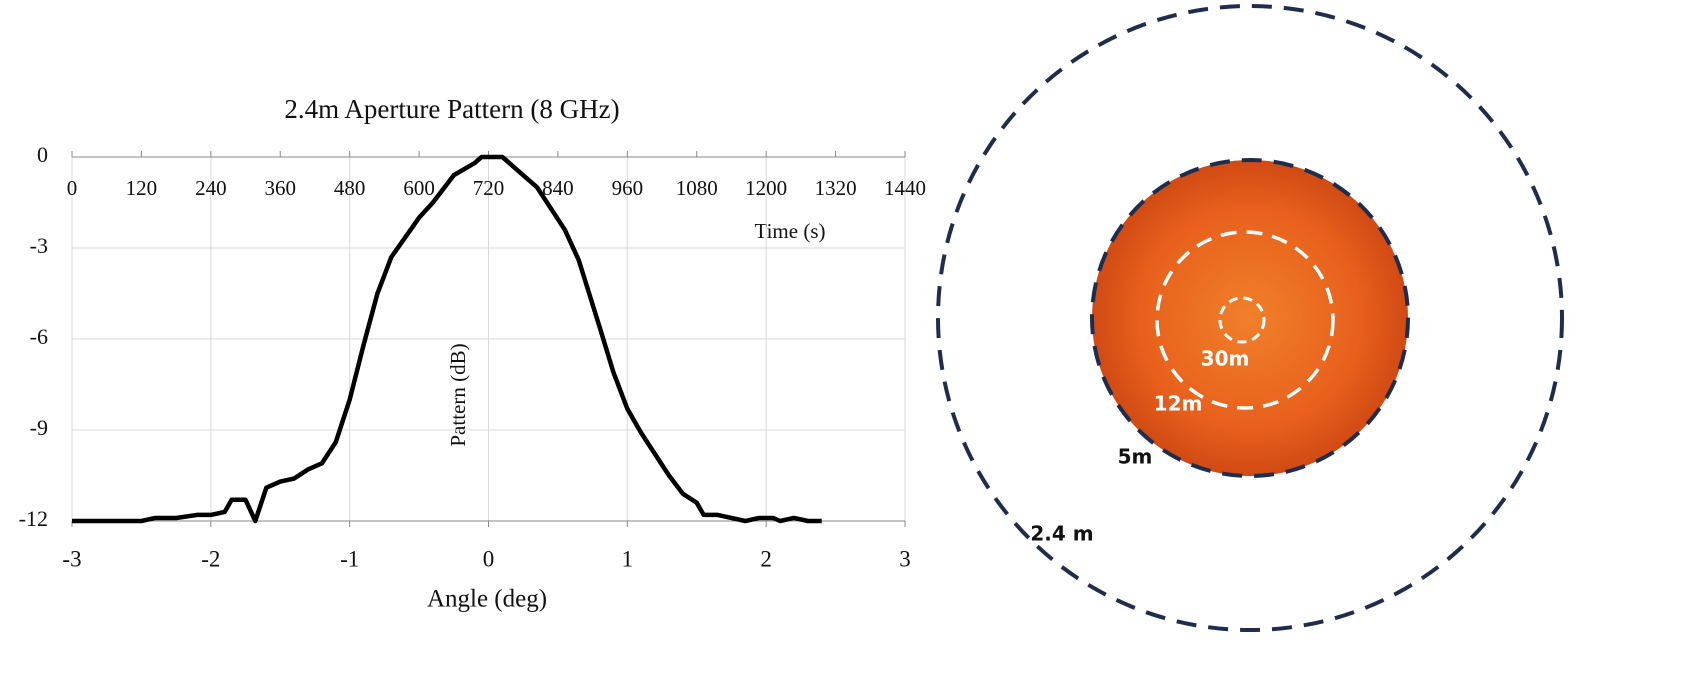  I want to click on x-tick-label: -2, so click(210, 558).